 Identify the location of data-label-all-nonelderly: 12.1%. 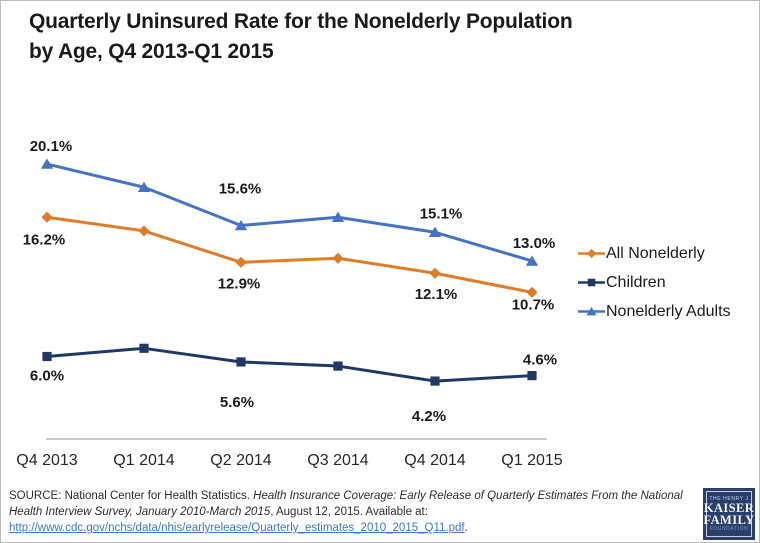
(436, 294).